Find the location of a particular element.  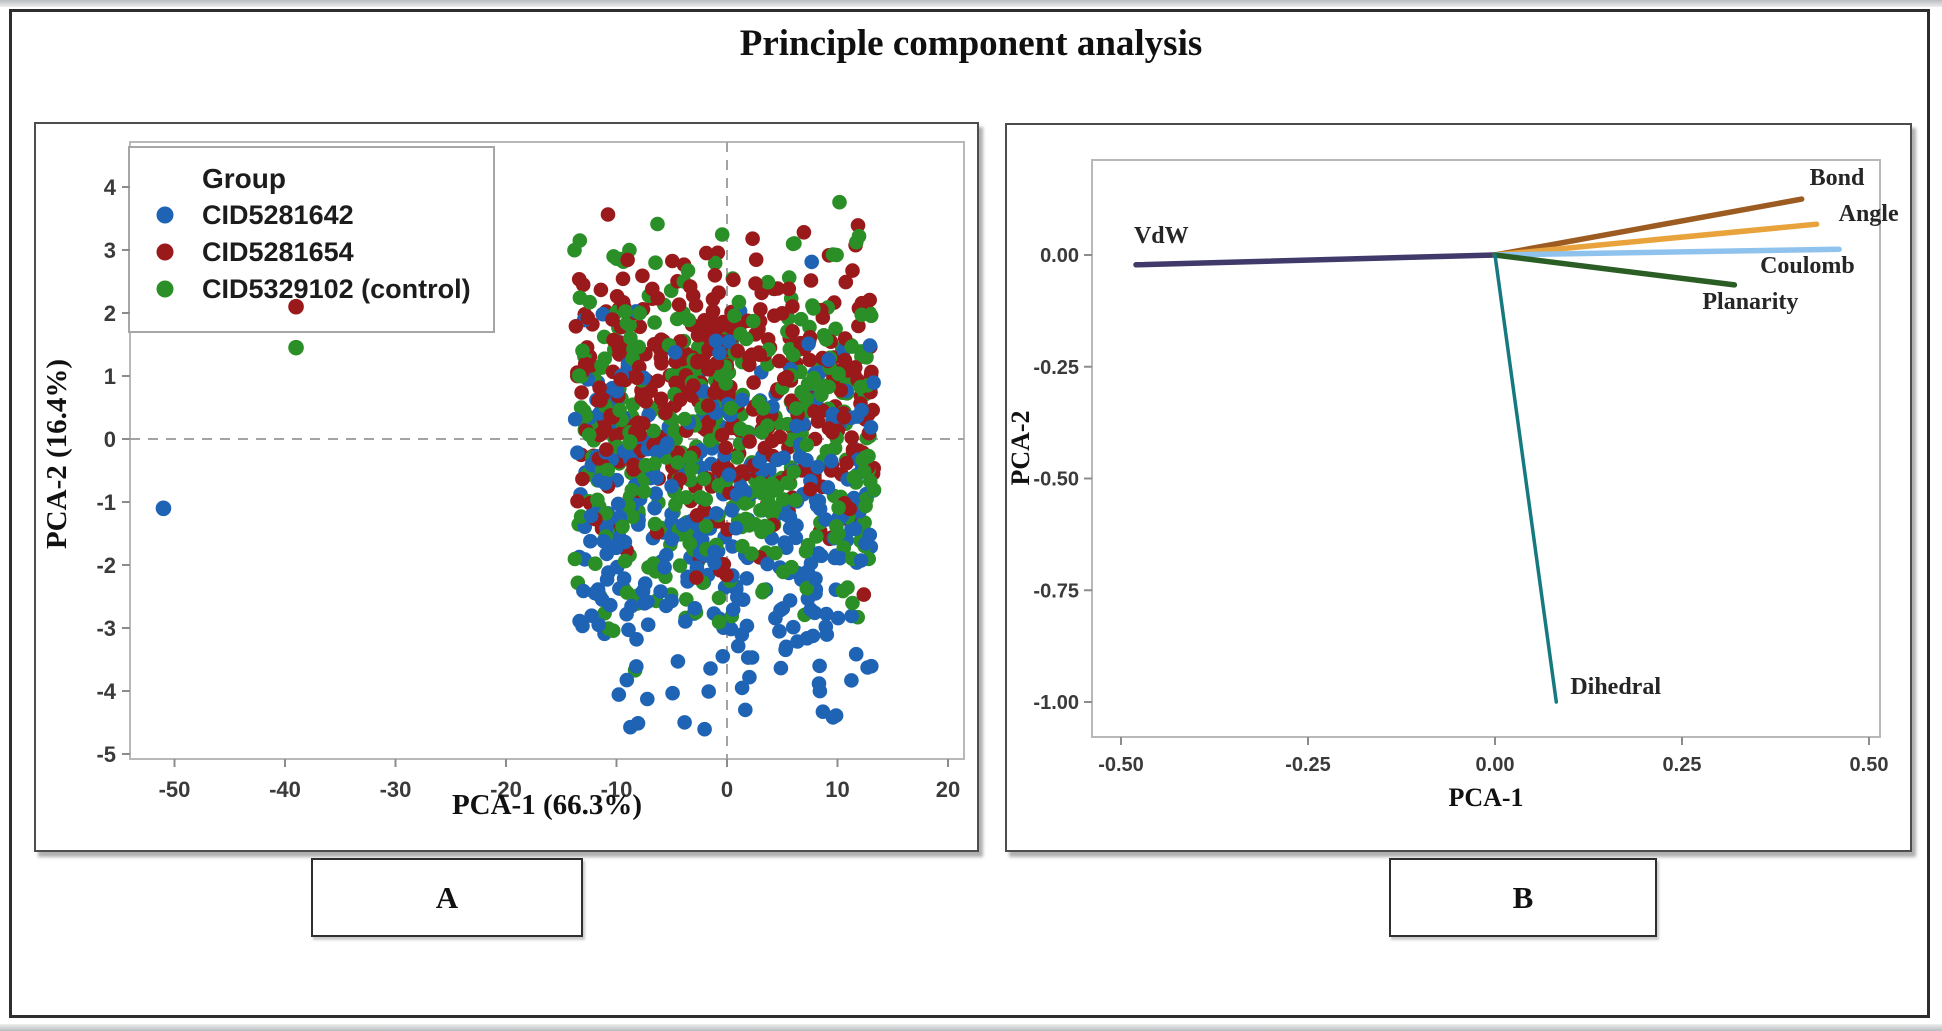

loading-label-coulomb: Coulomb is located at coordinates (1807, 266).